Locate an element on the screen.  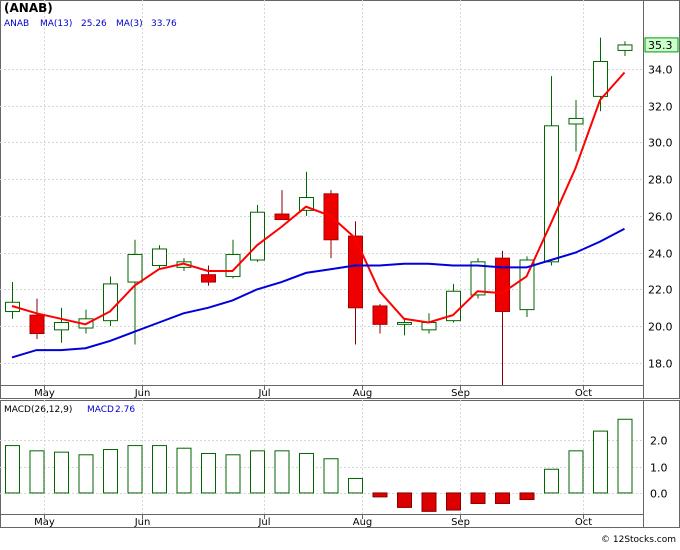
watermark: © 12Stocks.com is located at coordinates (638, 540).